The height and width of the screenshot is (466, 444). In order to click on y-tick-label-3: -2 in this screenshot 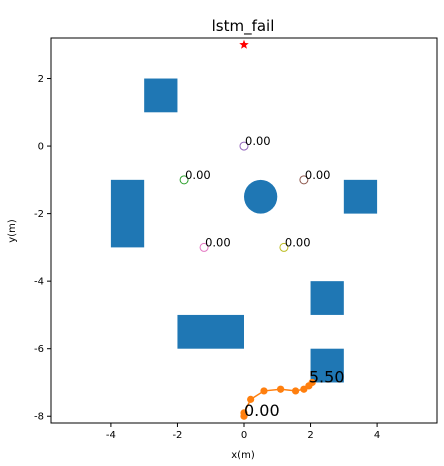, I will do `click(39, 214)`.